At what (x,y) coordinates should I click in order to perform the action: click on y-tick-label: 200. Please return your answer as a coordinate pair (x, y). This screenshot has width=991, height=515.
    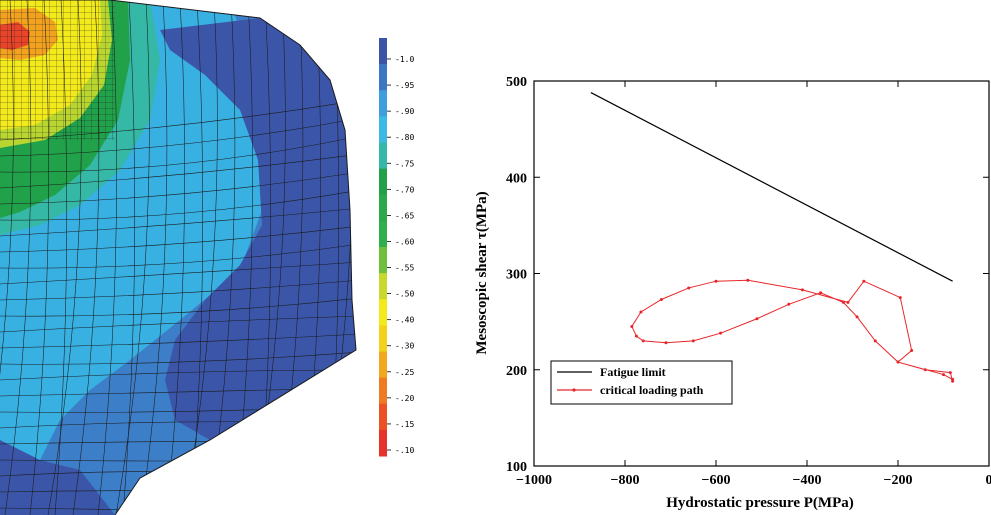
    Looking at the image, I should click on (516, 371).